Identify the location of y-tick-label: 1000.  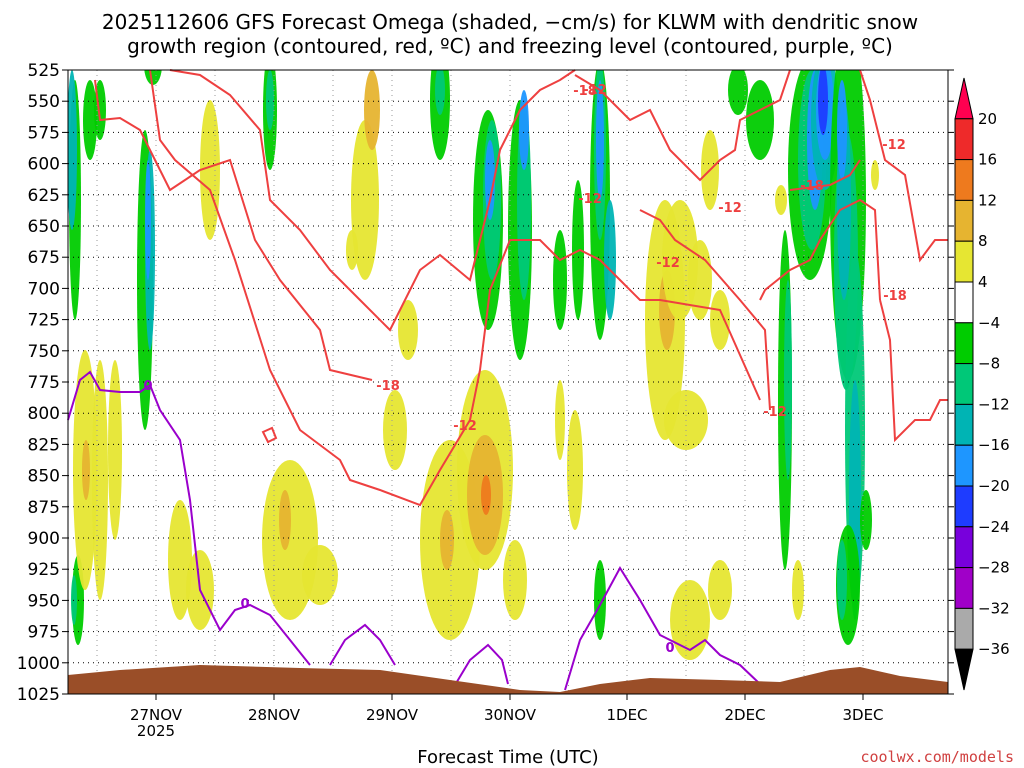
(38, 664).